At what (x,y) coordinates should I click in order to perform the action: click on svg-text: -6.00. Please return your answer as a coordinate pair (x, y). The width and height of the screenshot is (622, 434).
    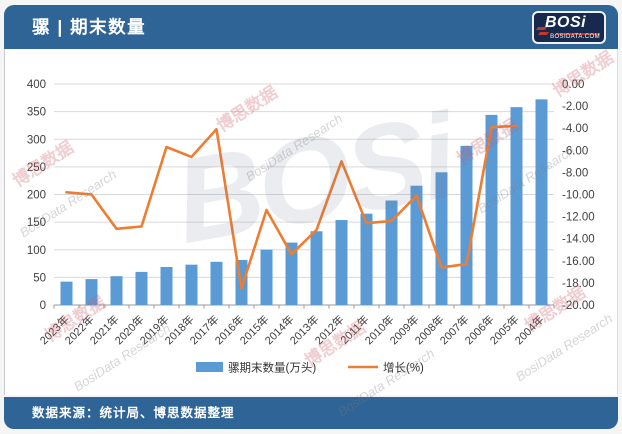
    Looking at the image, I should click on (575, 151).